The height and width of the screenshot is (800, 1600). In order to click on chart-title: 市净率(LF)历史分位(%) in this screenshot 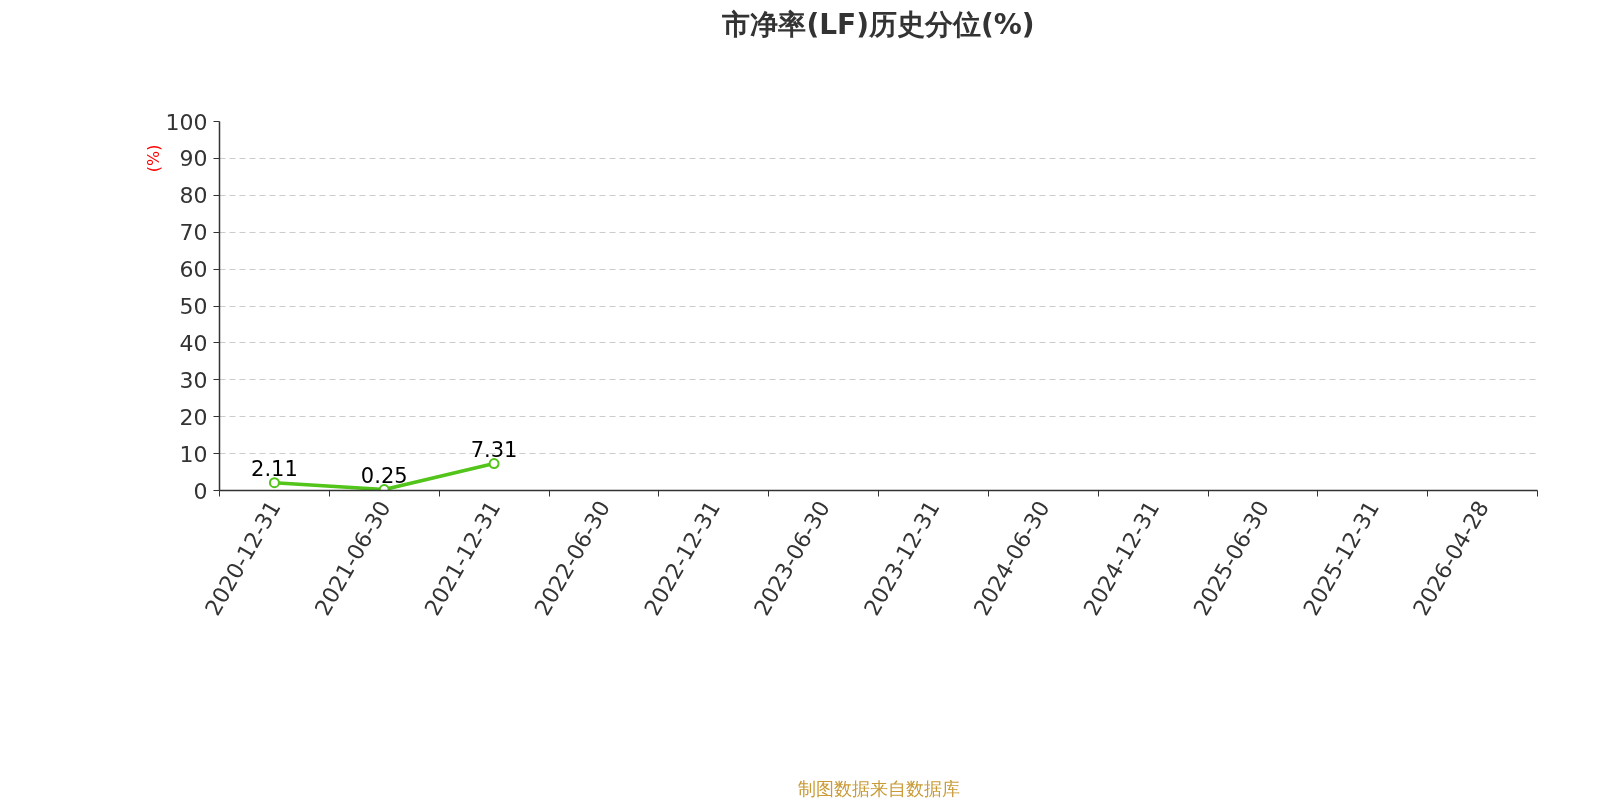, I will do `click(878, 24)`.